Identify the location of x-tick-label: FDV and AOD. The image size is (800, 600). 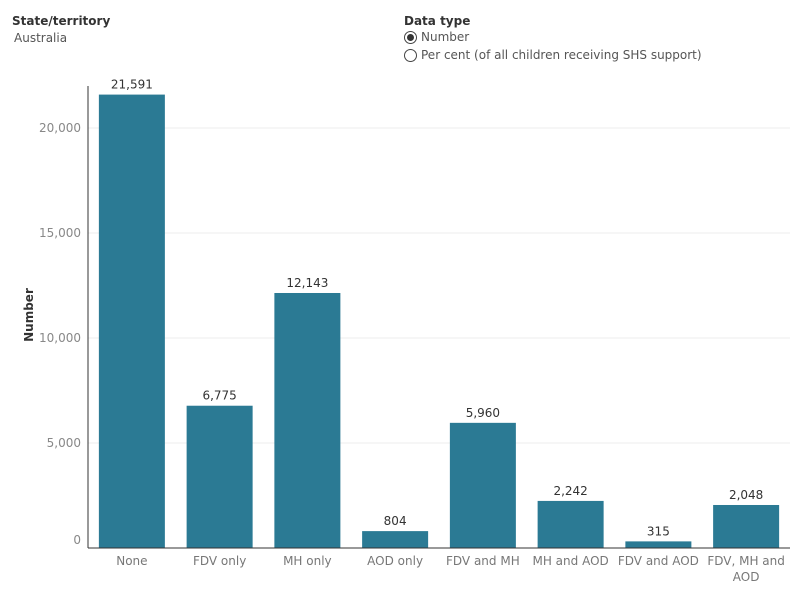
(658, 561).